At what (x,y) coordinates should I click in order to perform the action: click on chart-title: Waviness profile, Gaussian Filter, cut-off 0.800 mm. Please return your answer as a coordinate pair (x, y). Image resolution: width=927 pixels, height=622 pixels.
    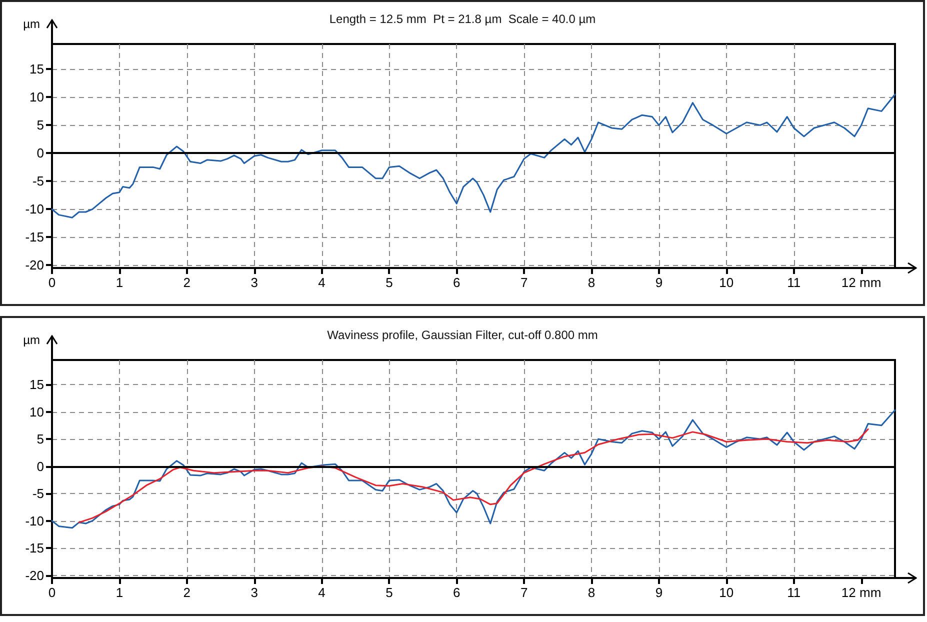
    Looking at the image, I should click on (462, 335).